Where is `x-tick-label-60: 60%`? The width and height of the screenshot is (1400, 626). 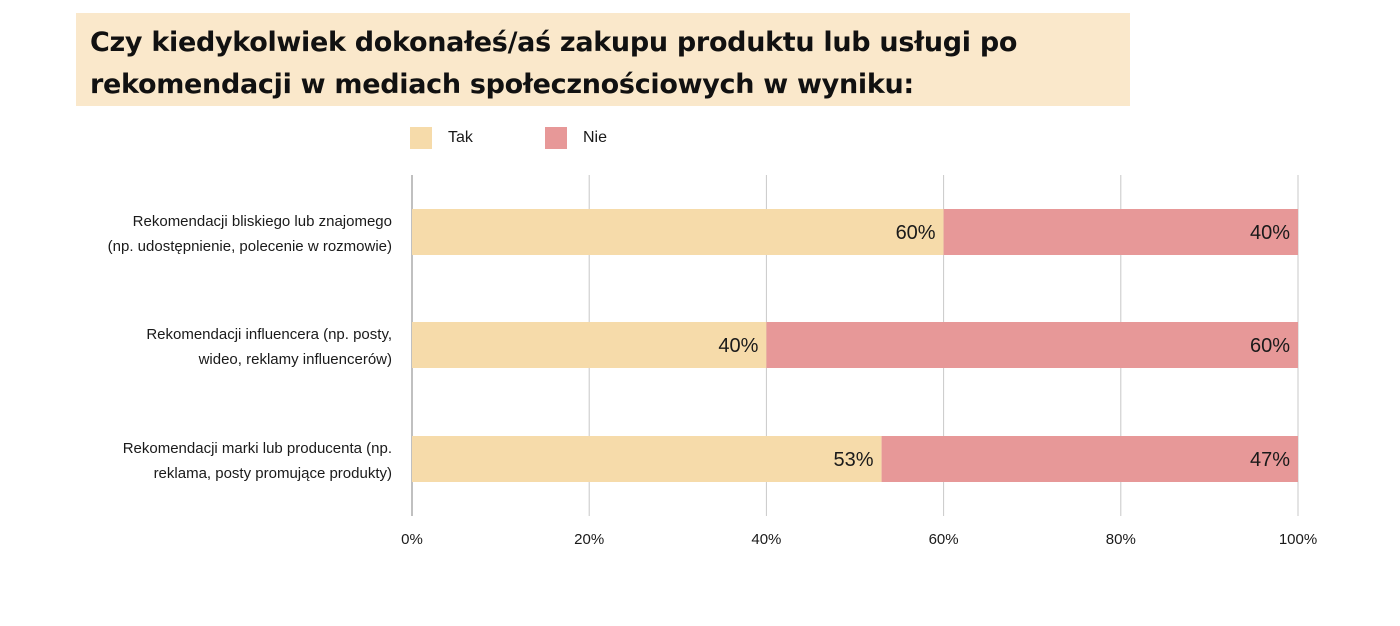
x-tick-label-60: 60% is located at coordinates (944, 539).